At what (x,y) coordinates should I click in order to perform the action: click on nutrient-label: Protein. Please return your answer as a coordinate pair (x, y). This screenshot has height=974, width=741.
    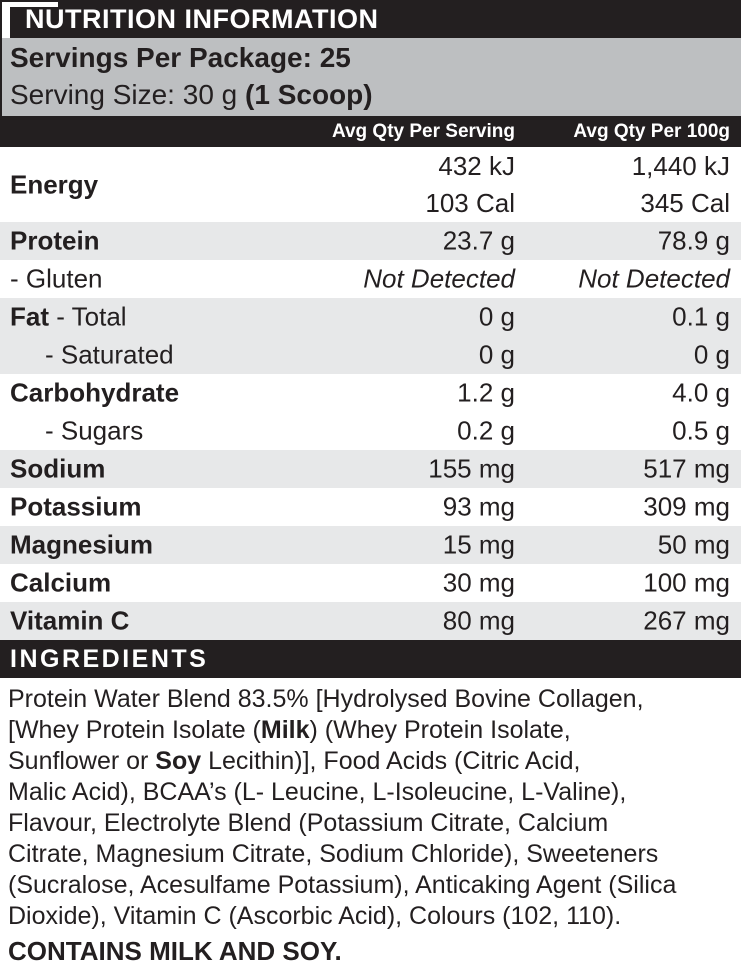
    Looking at the image, I should click on (55, 240).